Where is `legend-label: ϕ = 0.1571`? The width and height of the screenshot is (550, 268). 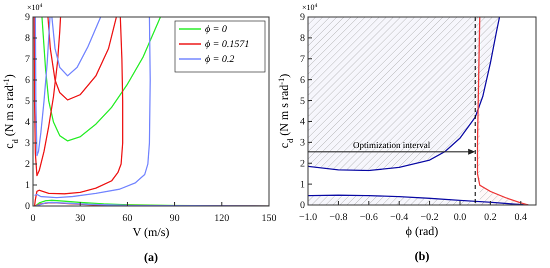 legend-label: ϕ = 0.1571 is located at coordinates (227, 44).